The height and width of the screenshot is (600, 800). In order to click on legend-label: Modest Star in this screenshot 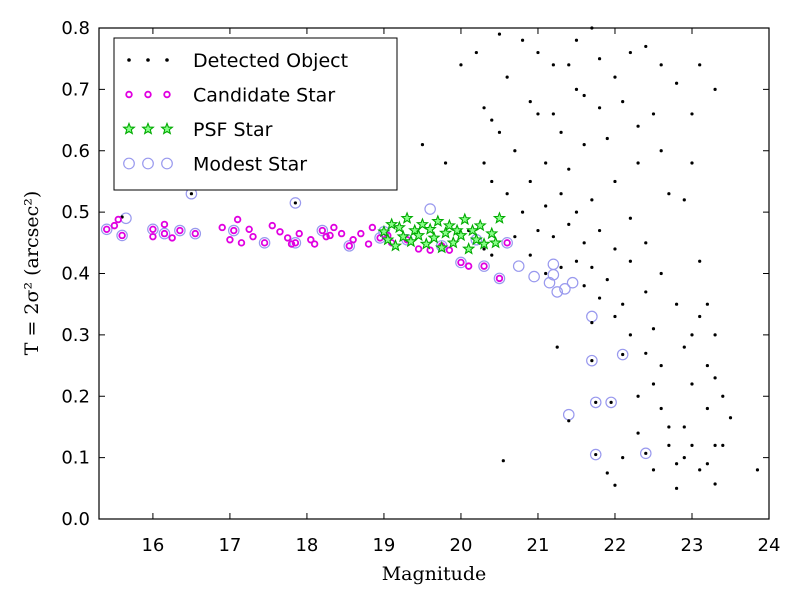, I will do `click(250, 165)`.